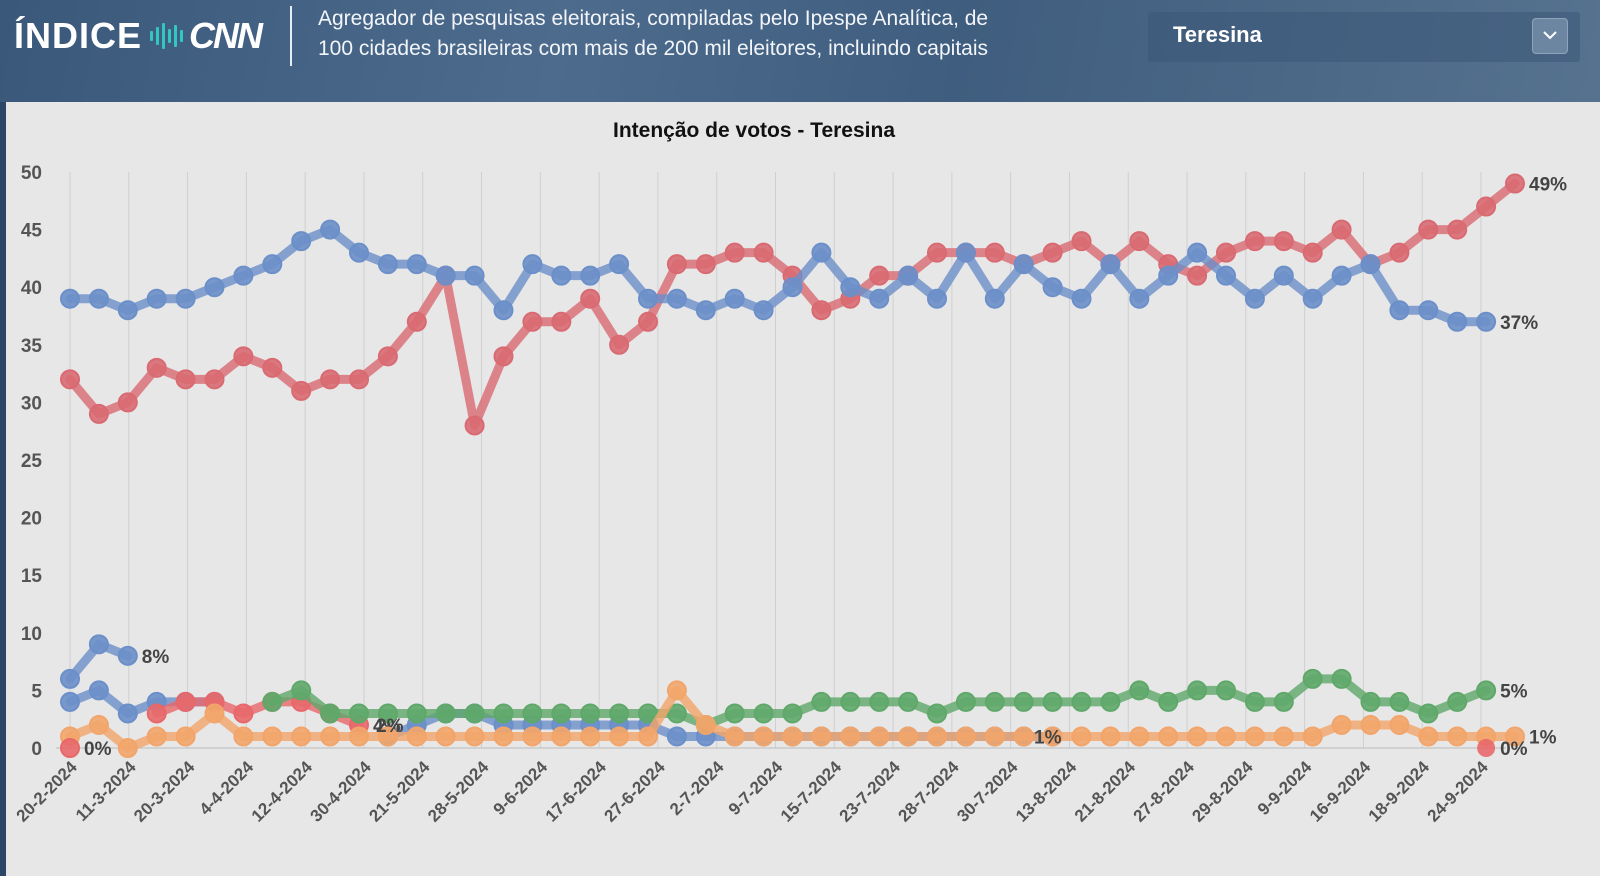 The height and width of the screenshot is (876, 1600). What do you see at coordinates (86, 749) in the screenshot?
I see `series-8: 0%` at bounding box center [86, 749].